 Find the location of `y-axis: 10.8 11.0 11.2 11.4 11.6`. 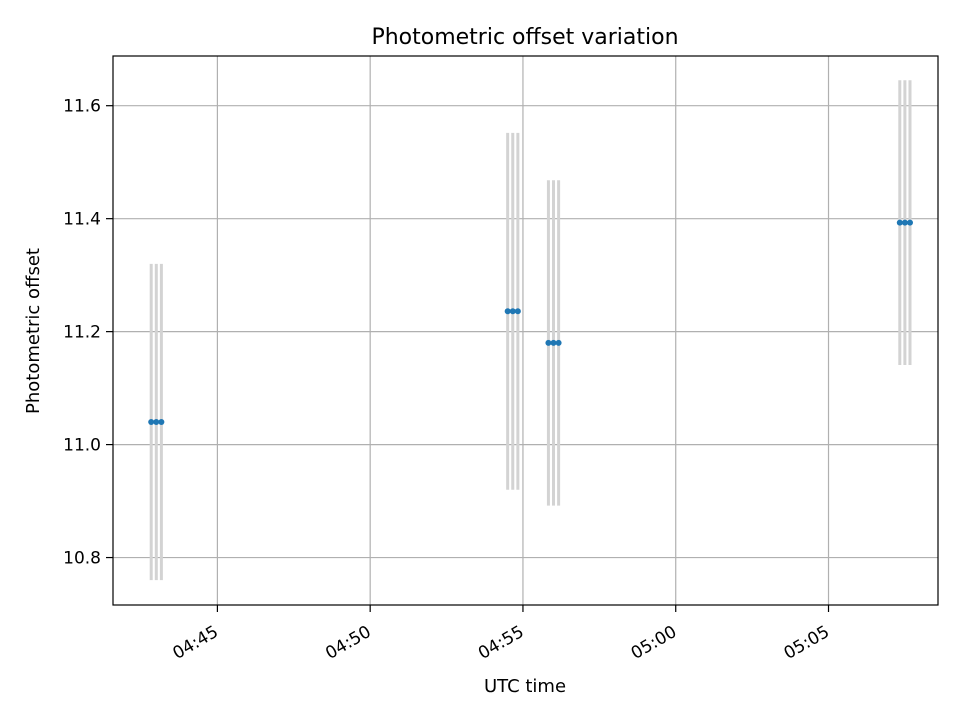

y-axis: 10.8 11.0 11.2 11.4 11.6 is located at coordinates (88, 333).